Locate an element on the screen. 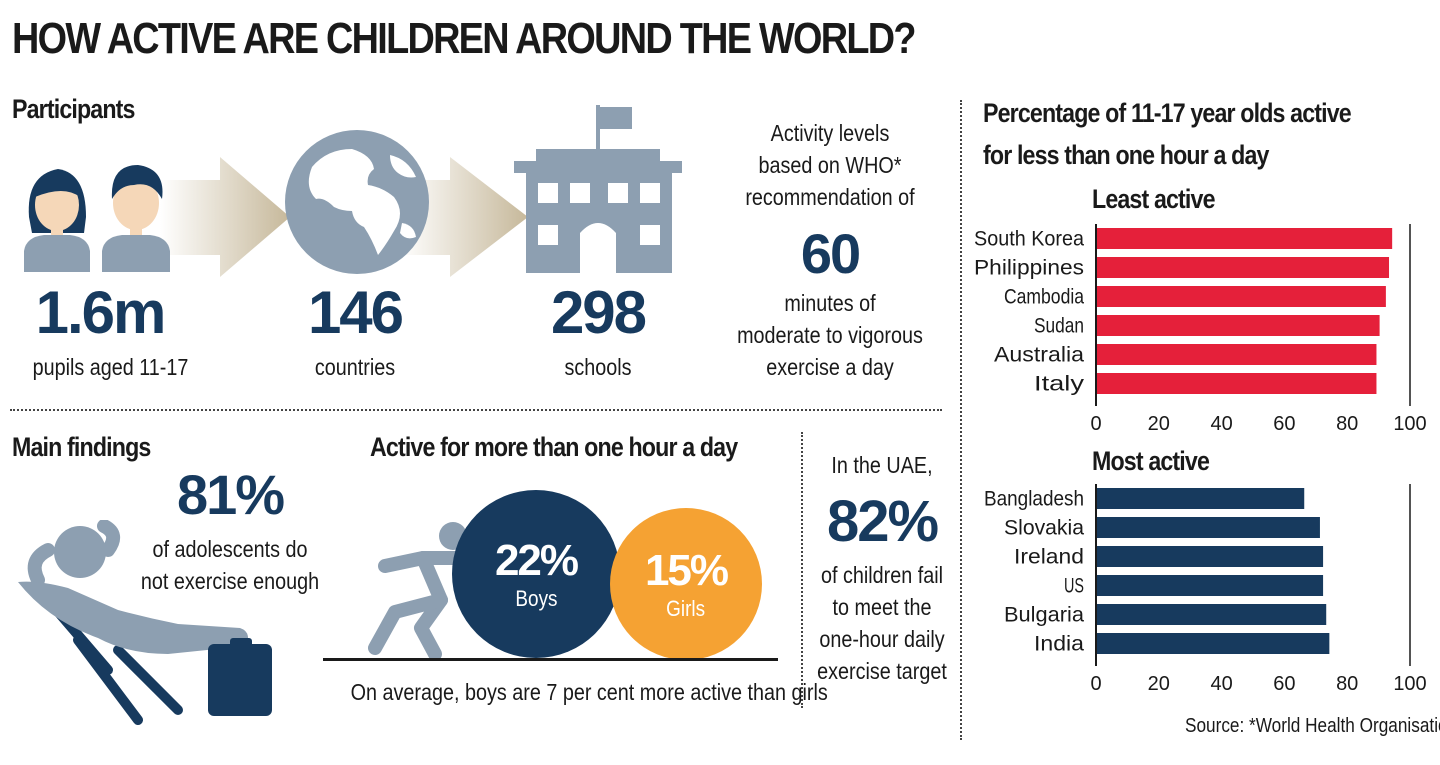 This screenshot has height=765, width=1440. who-line-2: based on WHO* is located at coordinates (830, 165).